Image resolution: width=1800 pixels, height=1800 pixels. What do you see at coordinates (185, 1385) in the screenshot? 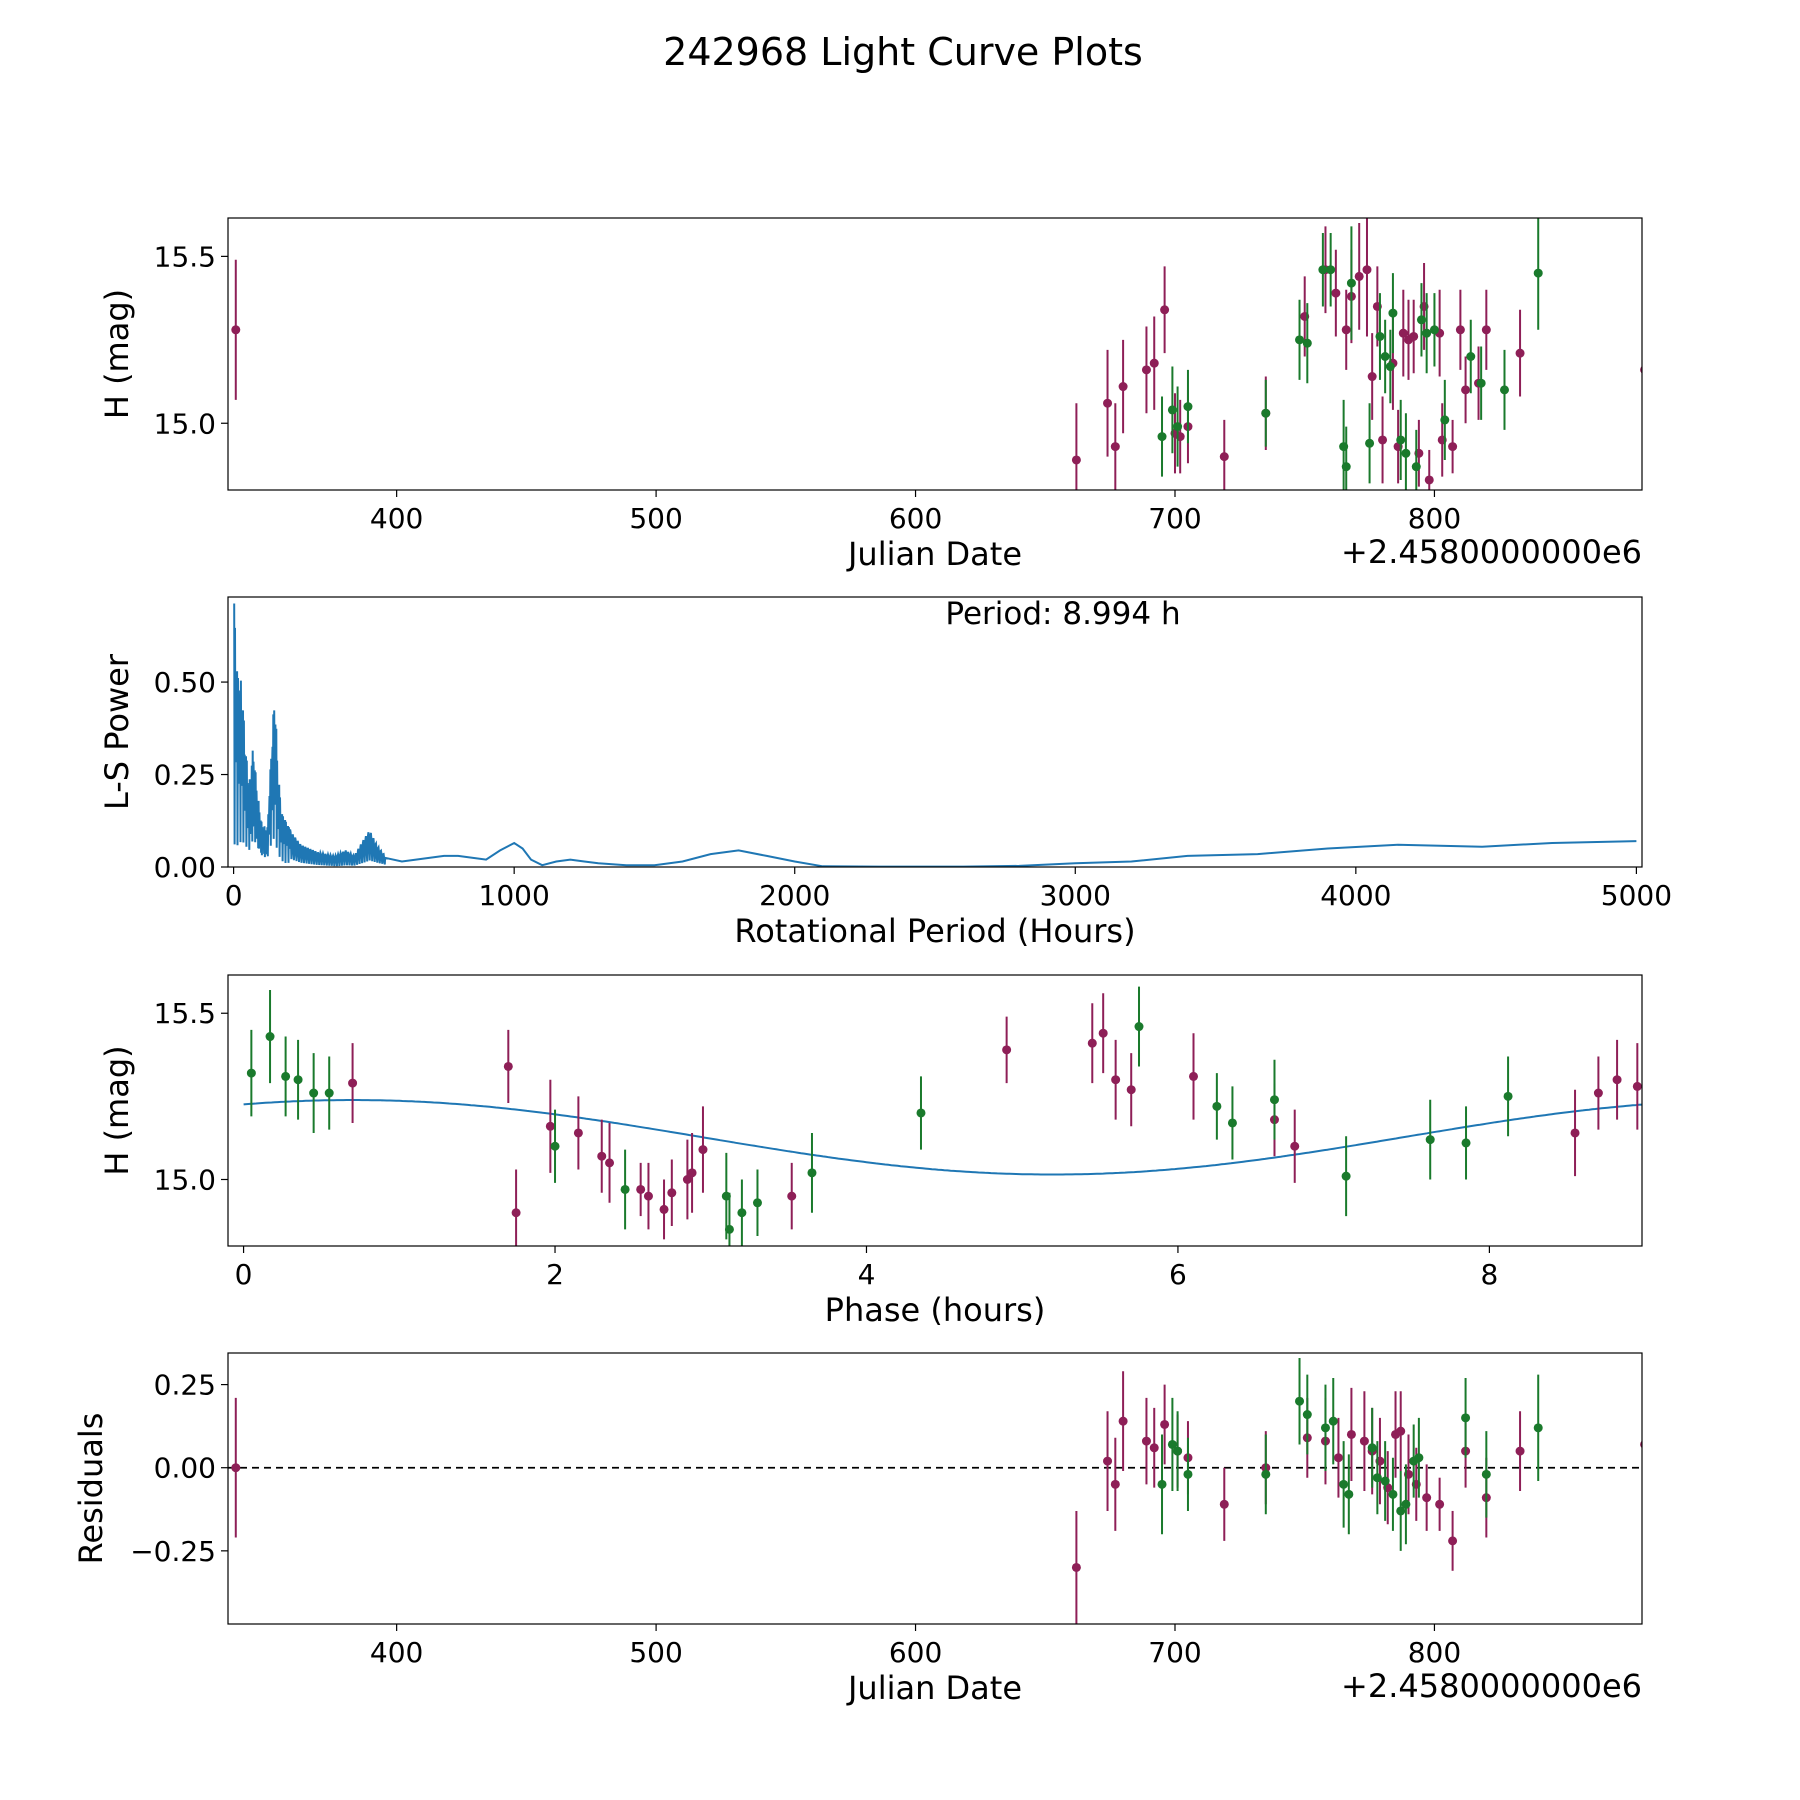
I see `residuals-ytick-label: 0.25` at bounding box center [185, 1385].